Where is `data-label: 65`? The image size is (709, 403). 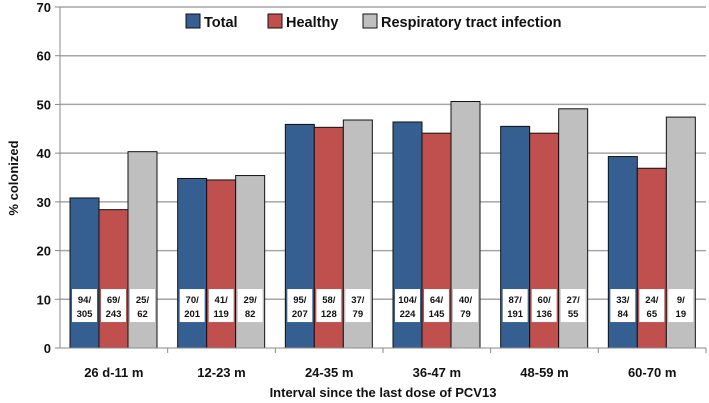
data-label: 65 is located at coordinates (652, 314).